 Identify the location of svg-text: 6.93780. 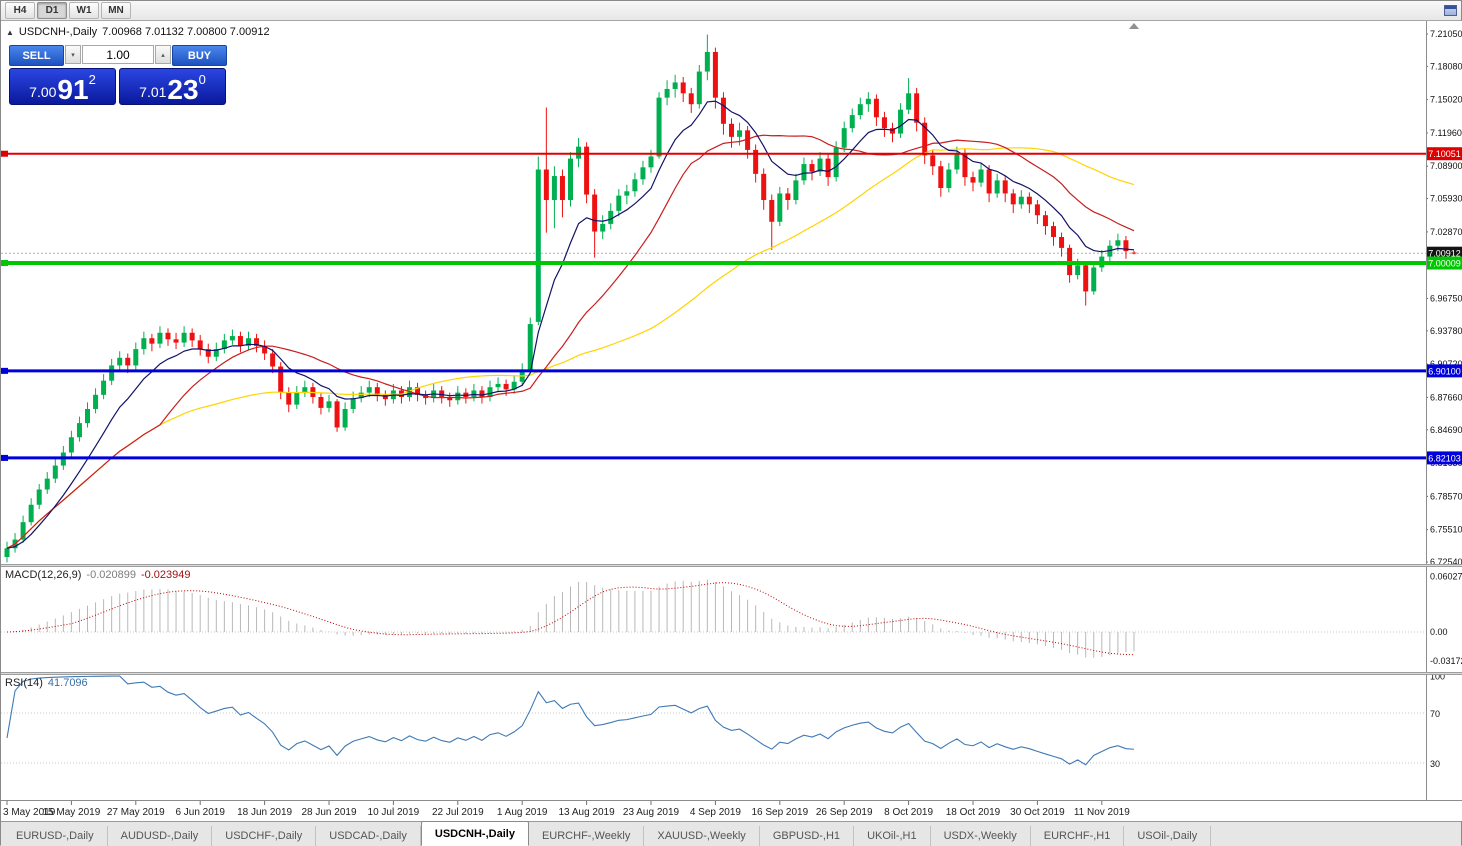
(1446, 331).